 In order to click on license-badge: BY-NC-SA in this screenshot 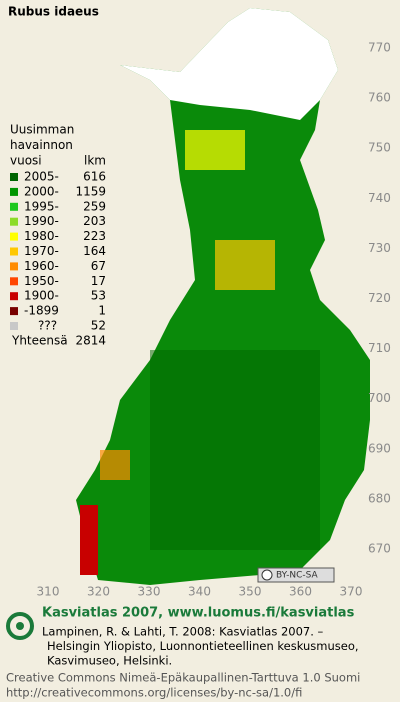, I will do `click(296, 575)`.